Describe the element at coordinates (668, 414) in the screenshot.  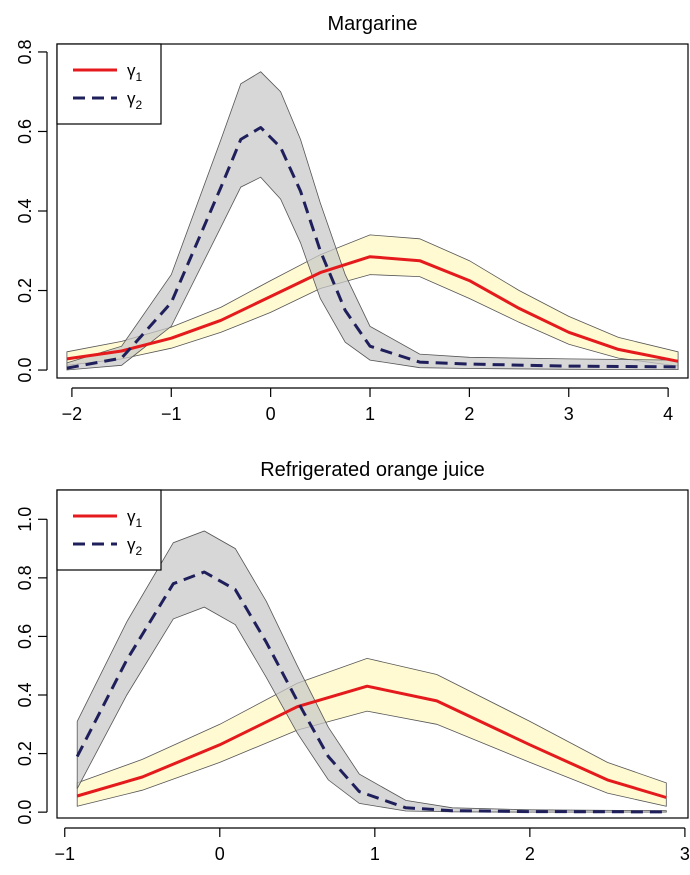
I see `x-tick-label: 4` at that location.